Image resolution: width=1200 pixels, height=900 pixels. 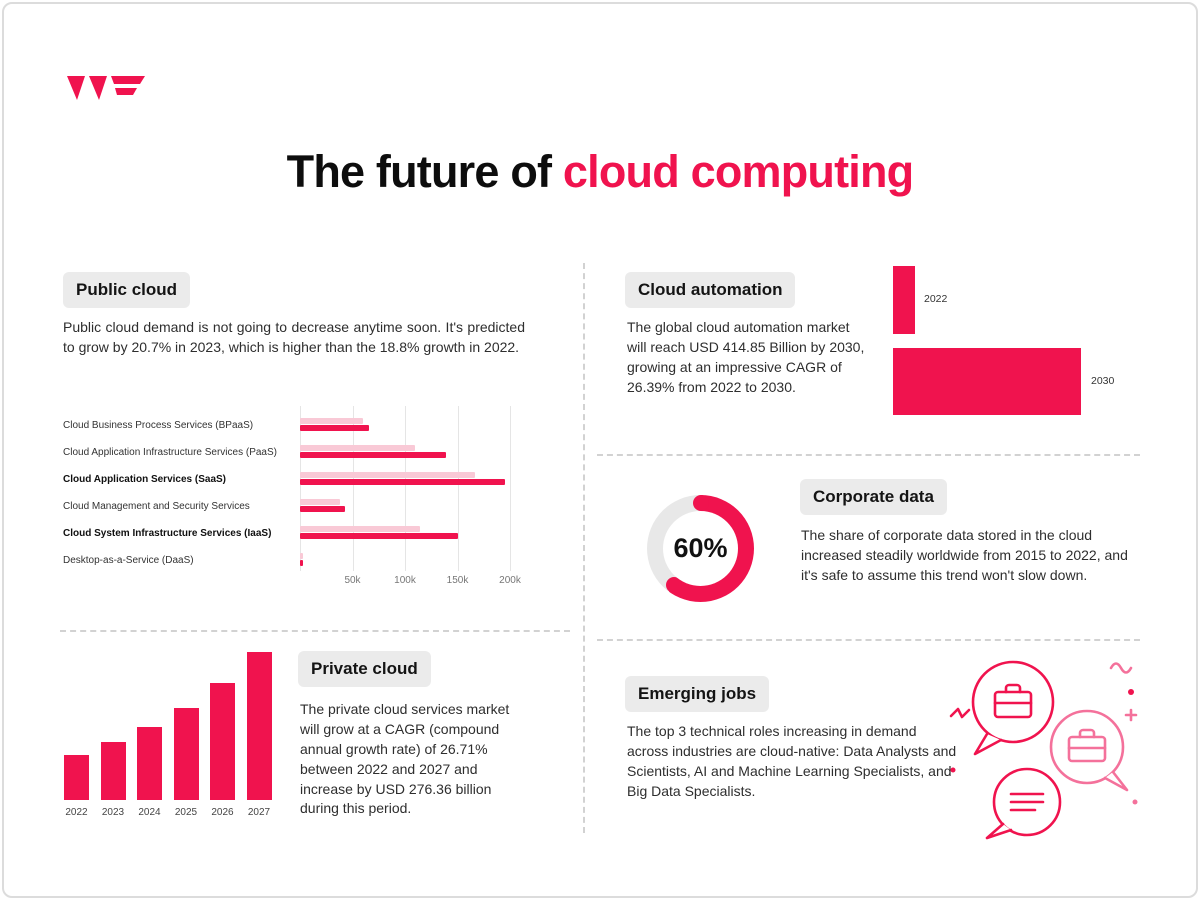 I want to click on title-prefix: The future of, so click(x=424, y=171).